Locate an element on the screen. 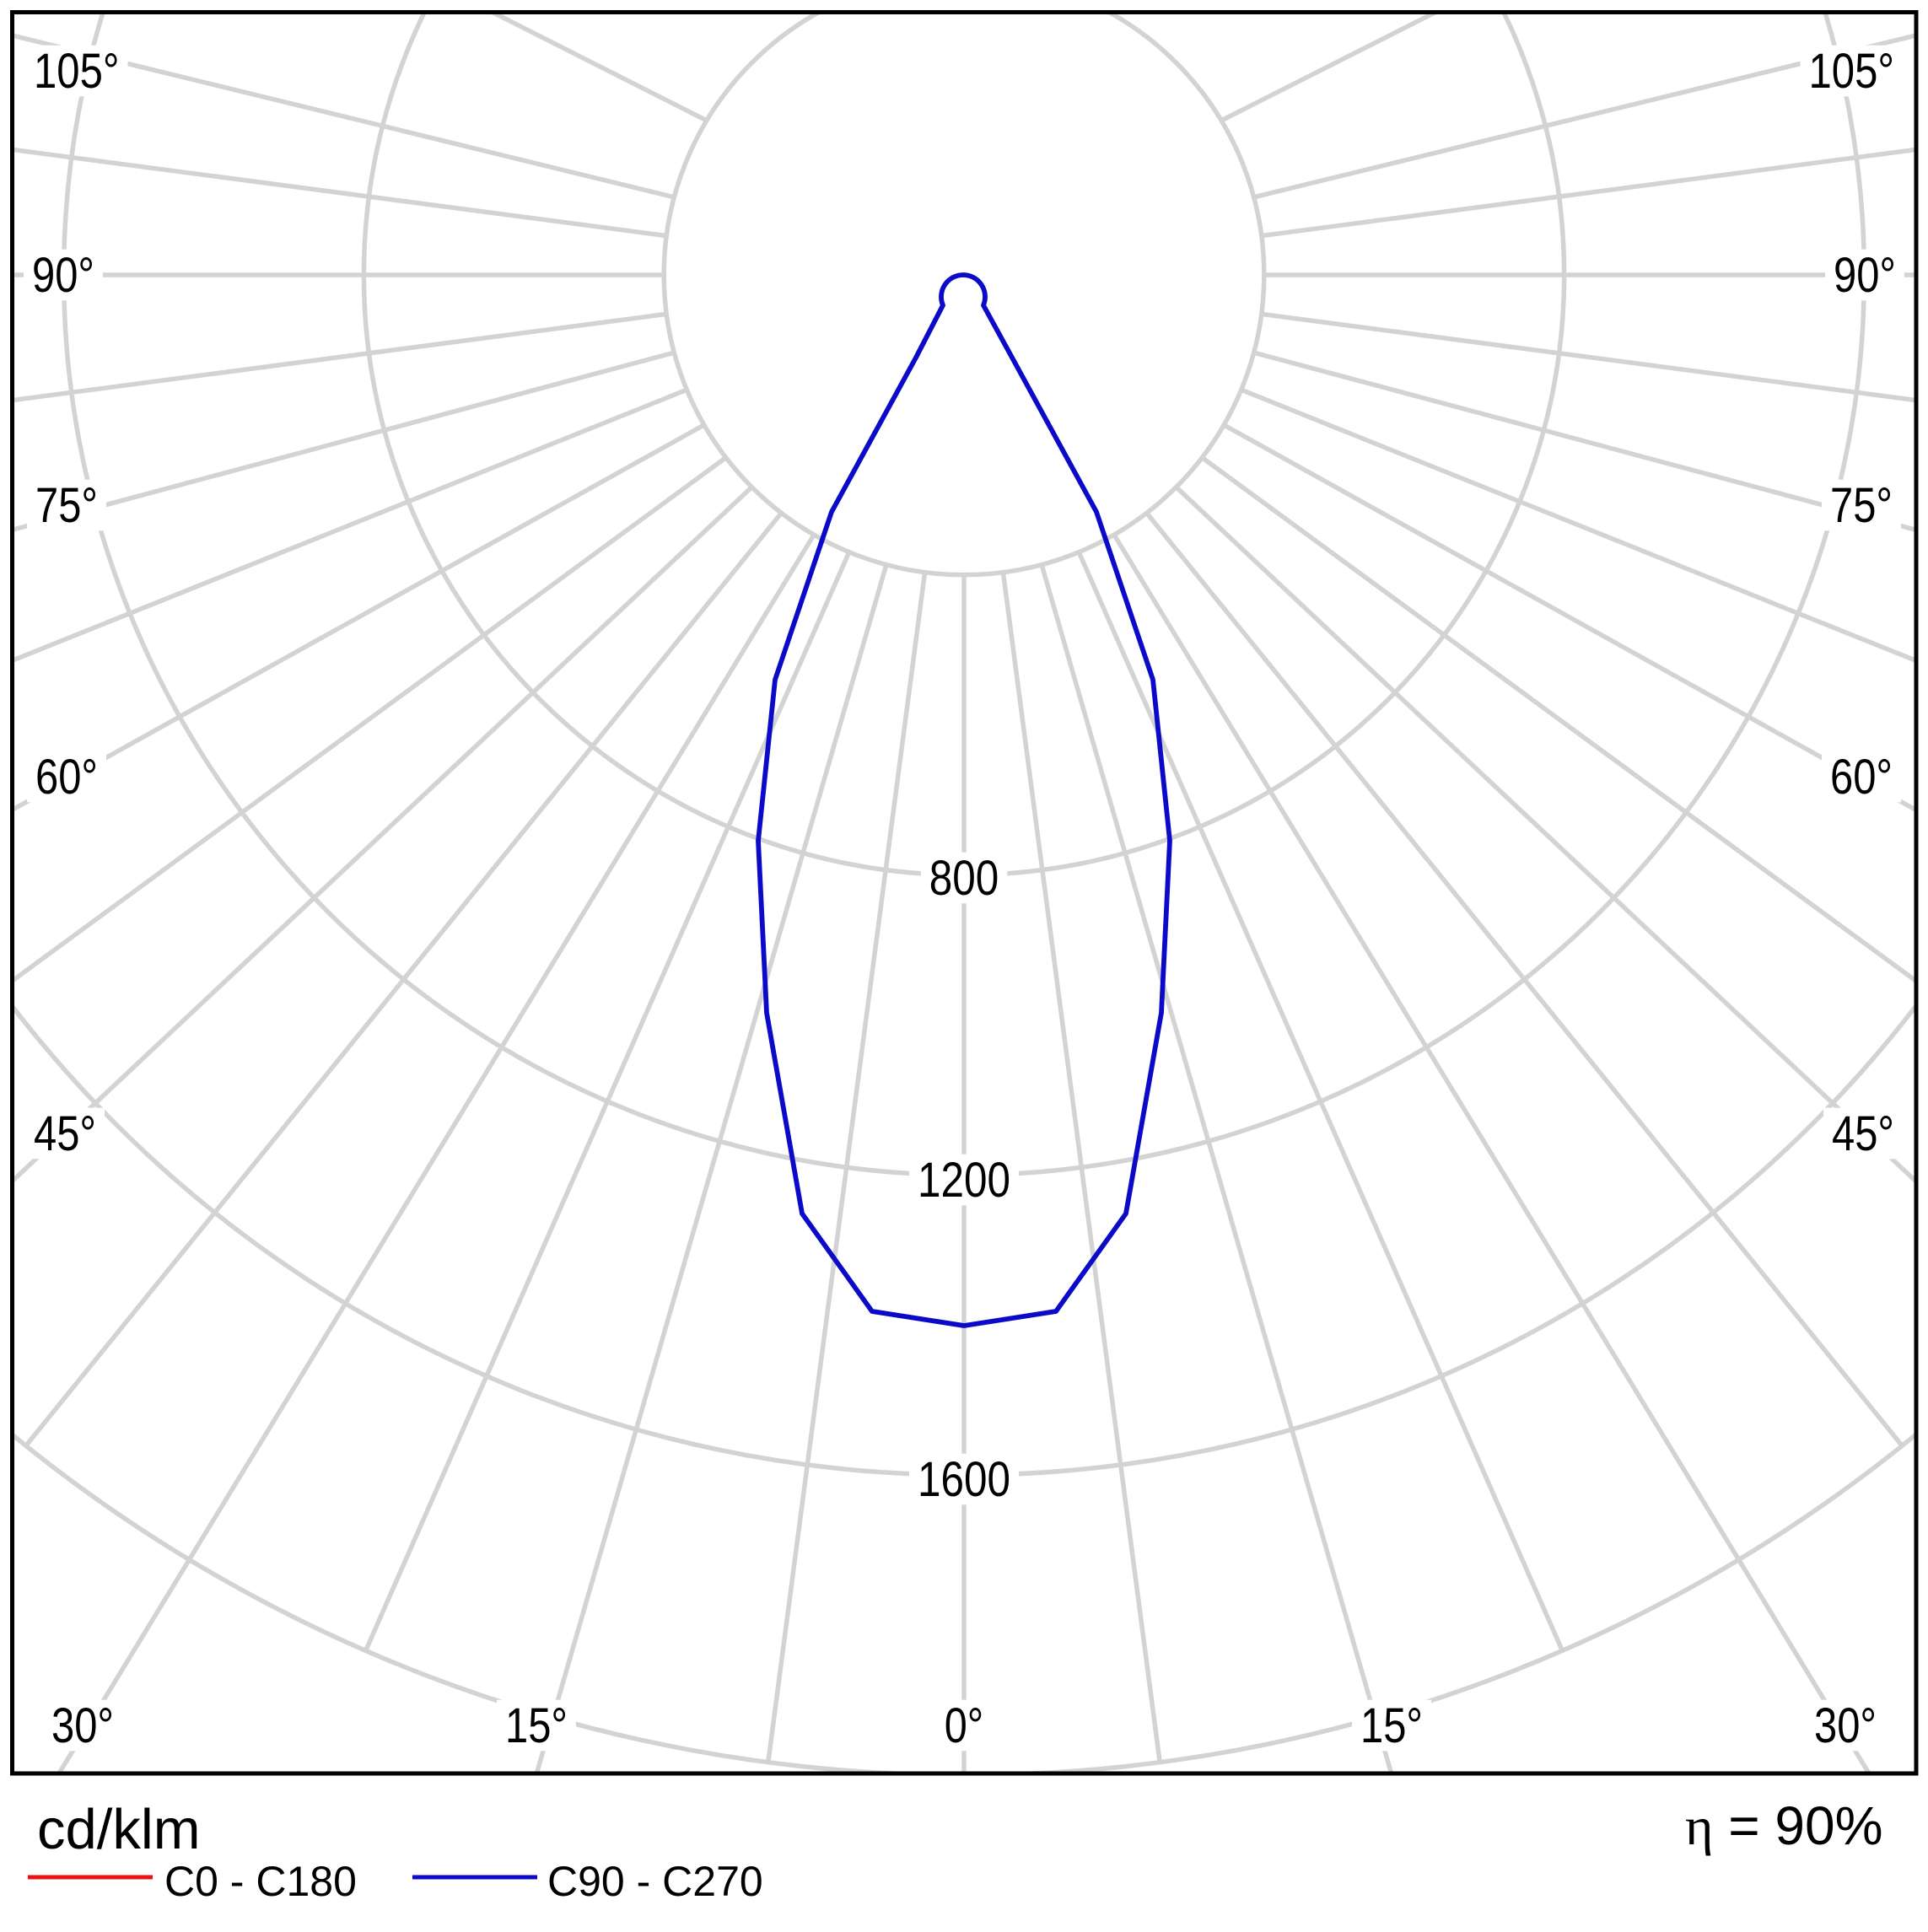  svg-text: 800 is located at coordinates (964, 878).